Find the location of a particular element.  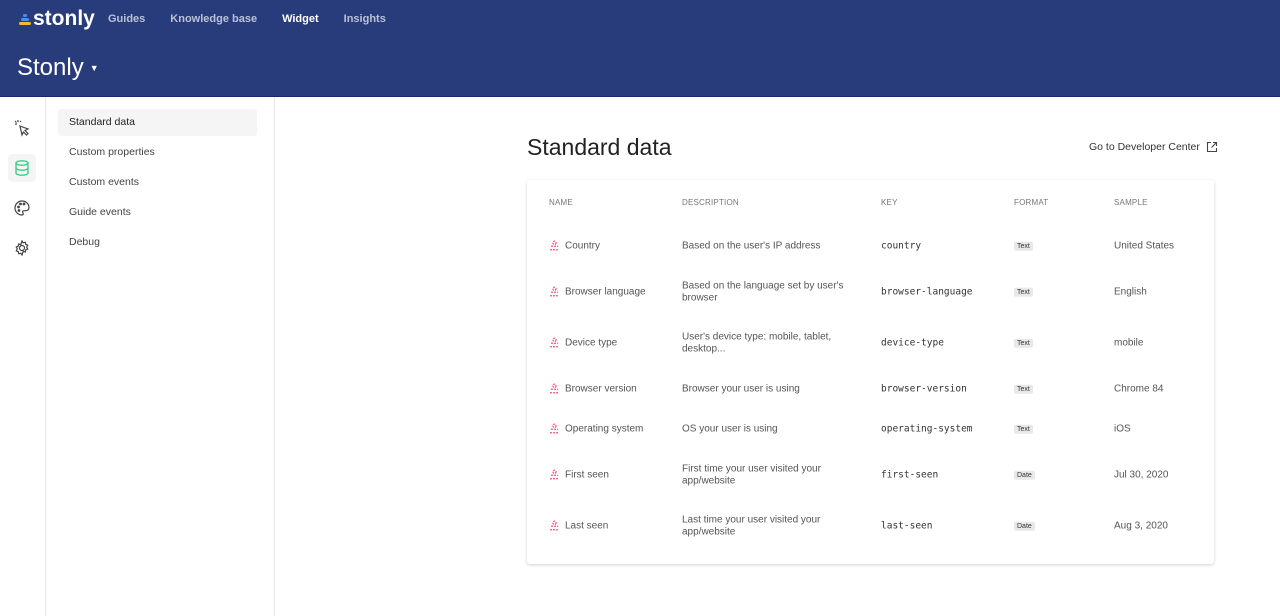

row-sample: United States is located at coordinates (1144, 246).